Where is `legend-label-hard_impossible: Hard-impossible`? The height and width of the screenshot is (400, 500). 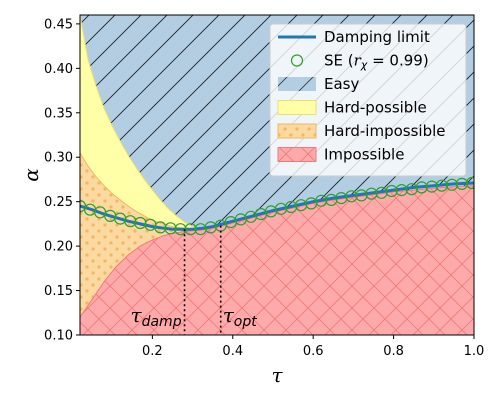 legend-label-hard_impossible: Hard-impossible is located at coordinates (385, 131).